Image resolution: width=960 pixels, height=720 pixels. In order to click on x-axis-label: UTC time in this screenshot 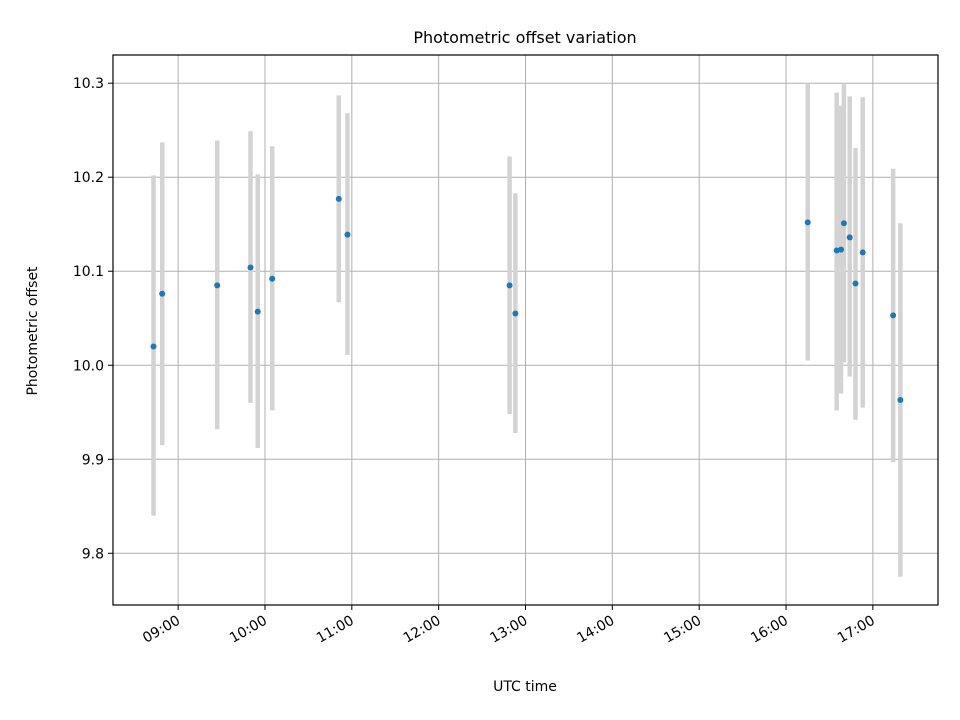, I will do `click(525, 687)`.